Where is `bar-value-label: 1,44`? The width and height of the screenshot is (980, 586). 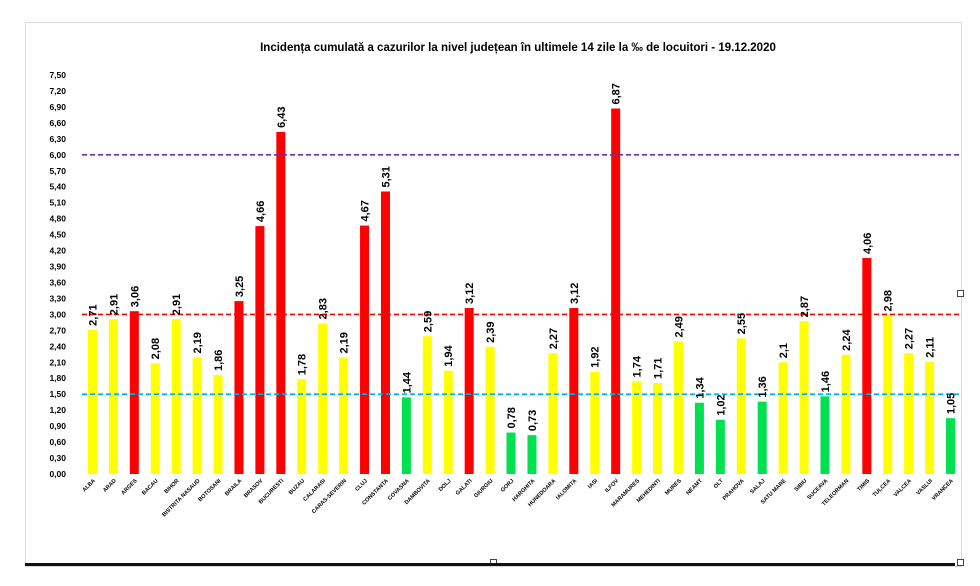 bar-value-label: 1,44 is located at coordinates (407, 382).